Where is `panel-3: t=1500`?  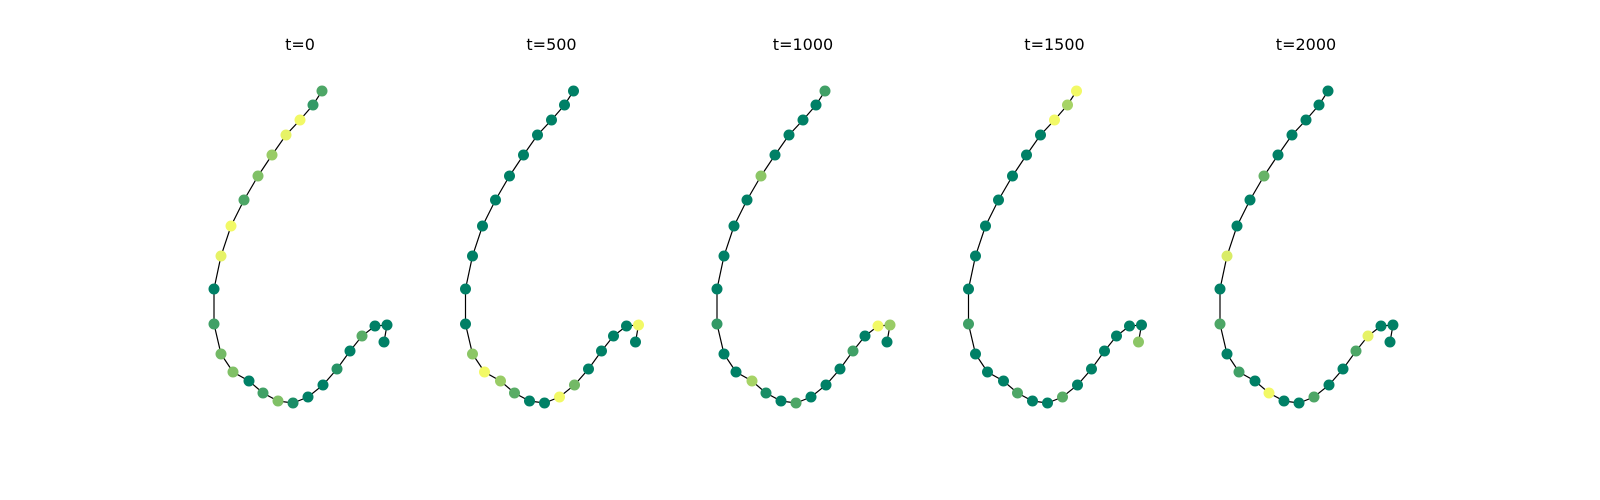
panel-3: t=1500 is located at coordinates (1055, 222).